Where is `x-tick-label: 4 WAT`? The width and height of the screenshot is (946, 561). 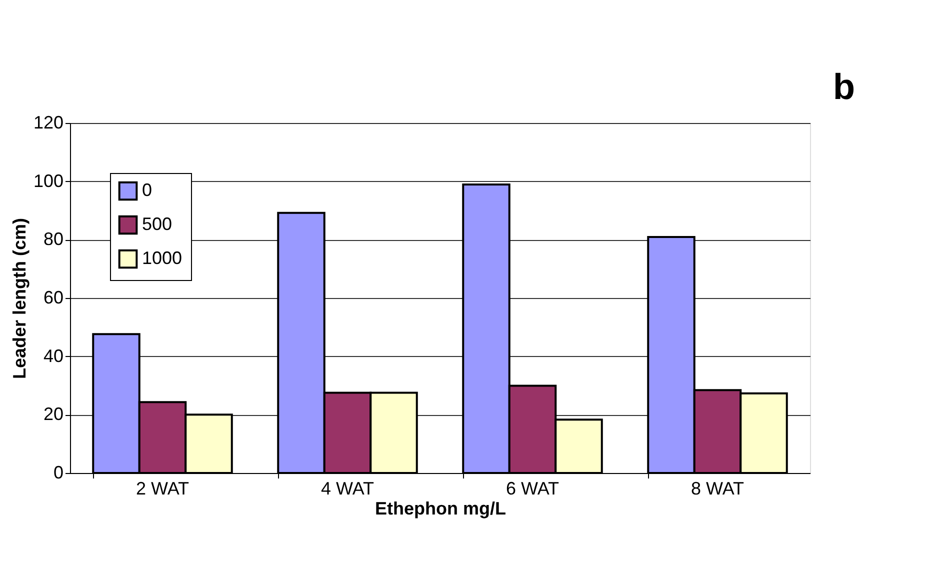 x-tick-label: 4 WAT is located at coordinates (347, 488).